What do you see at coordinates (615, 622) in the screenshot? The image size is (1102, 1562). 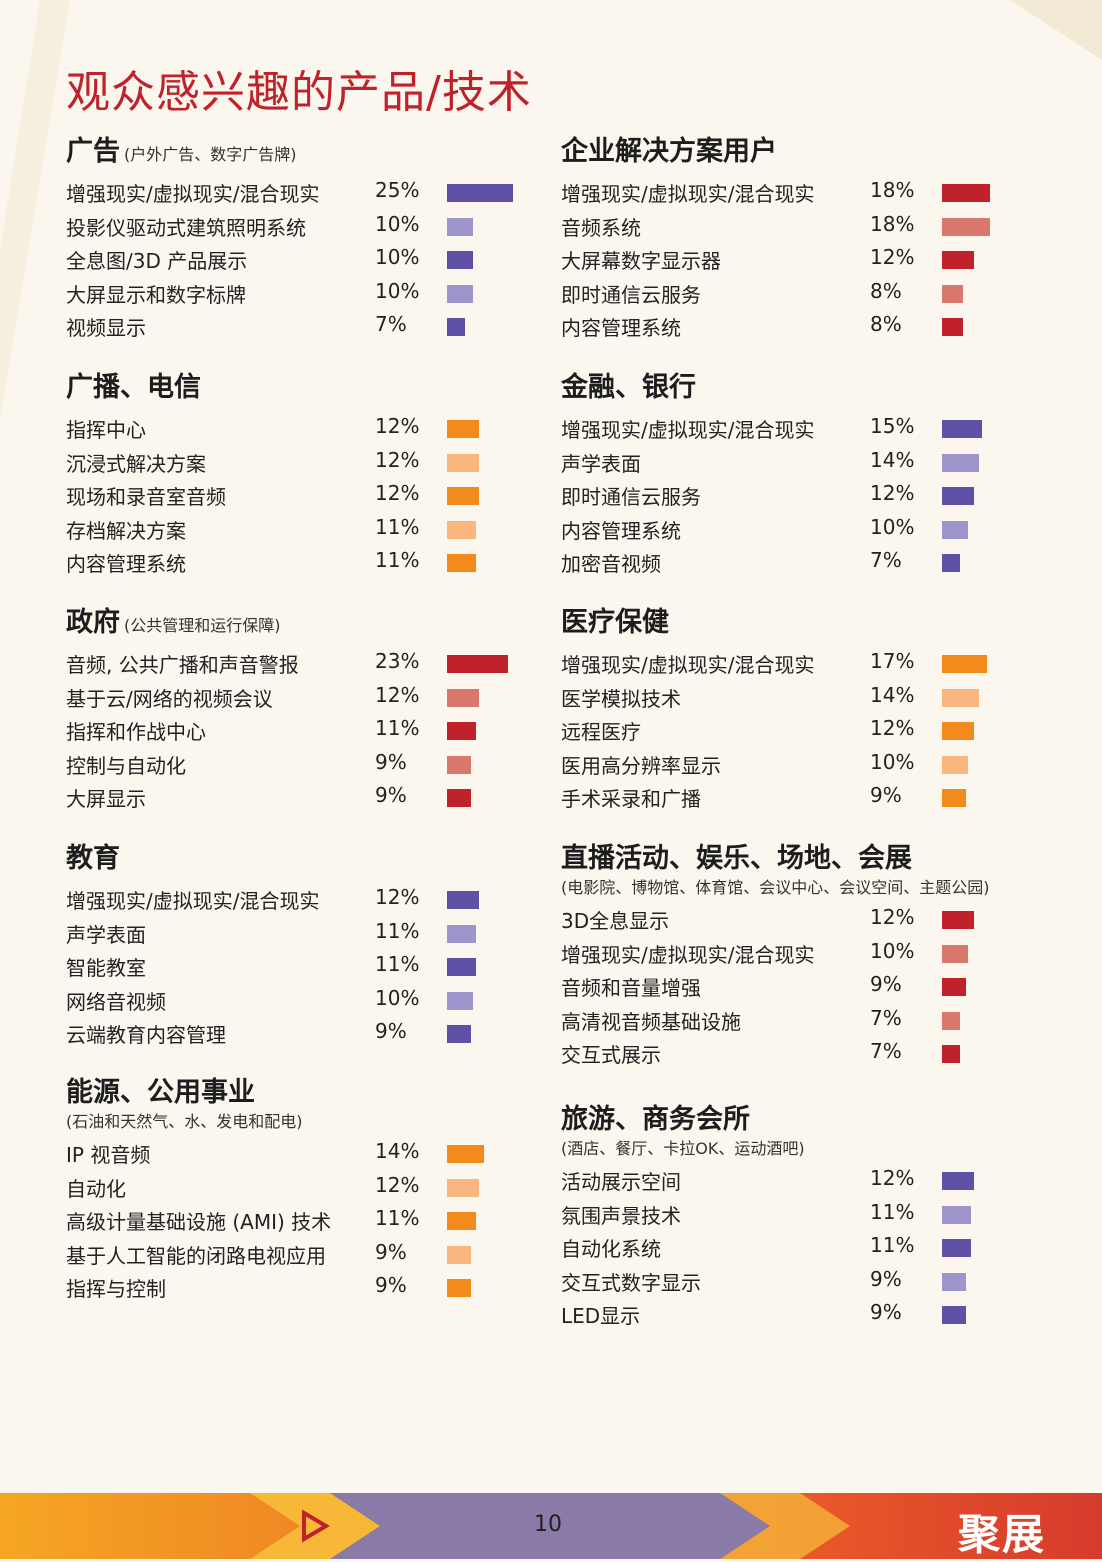 I see `section-title-text: 医疗保健` at bounding box center [615, 622].